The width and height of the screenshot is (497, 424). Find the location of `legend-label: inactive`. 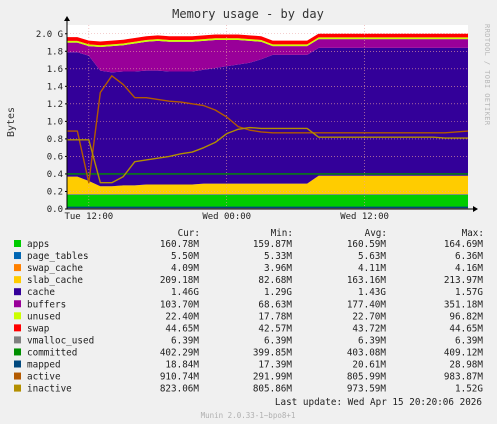

legend-label: inactive is located at coordinates (49, 389).